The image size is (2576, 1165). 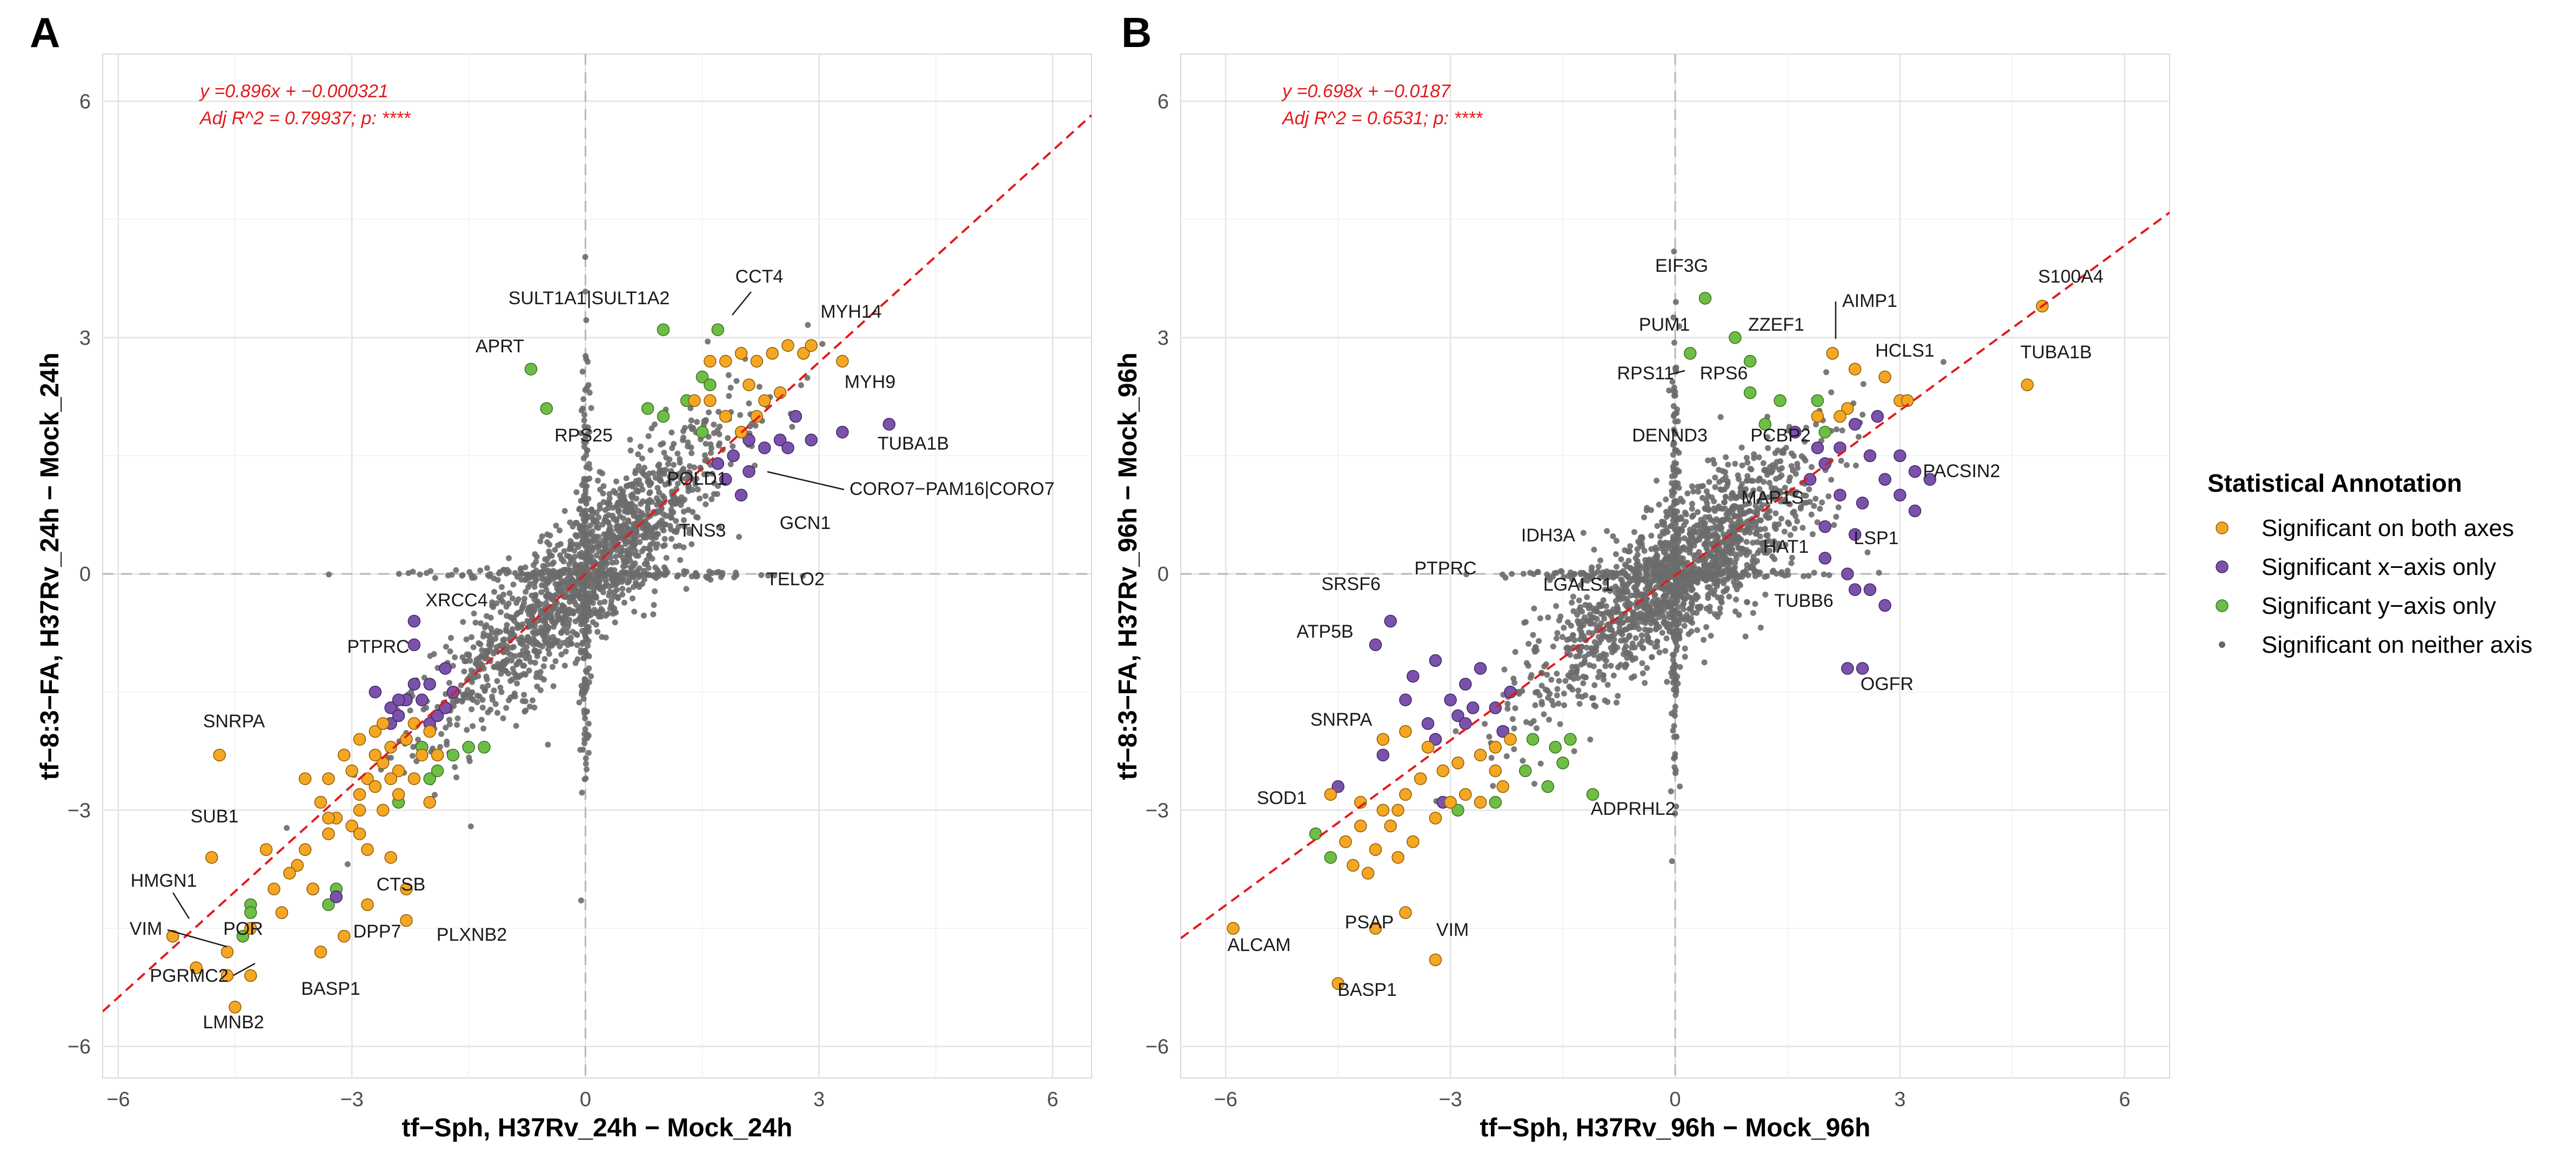 What do you see at coordinates (215, 816) in the screenshot?
I see `gene-label: SUB1` at bounding box center [215, 816].